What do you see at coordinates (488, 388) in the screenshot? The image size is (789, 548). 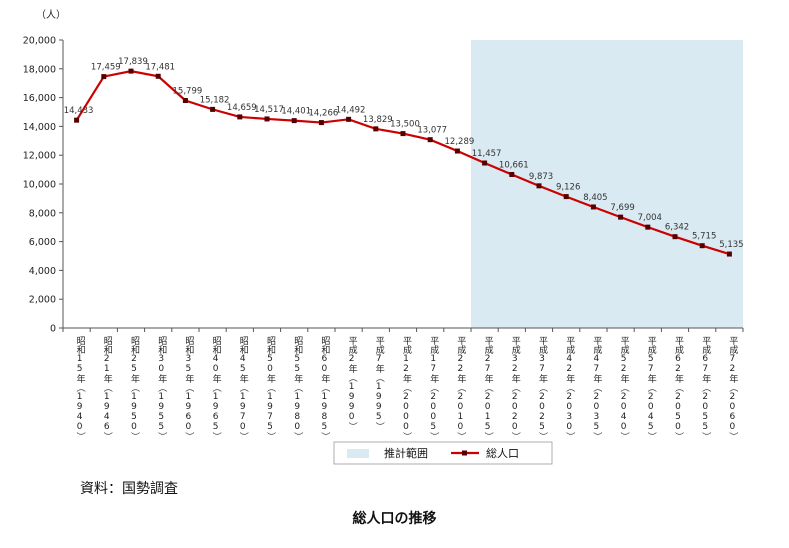 I see `x-tick-label: 平成27年（2015）` at bounding box center [488, 388].